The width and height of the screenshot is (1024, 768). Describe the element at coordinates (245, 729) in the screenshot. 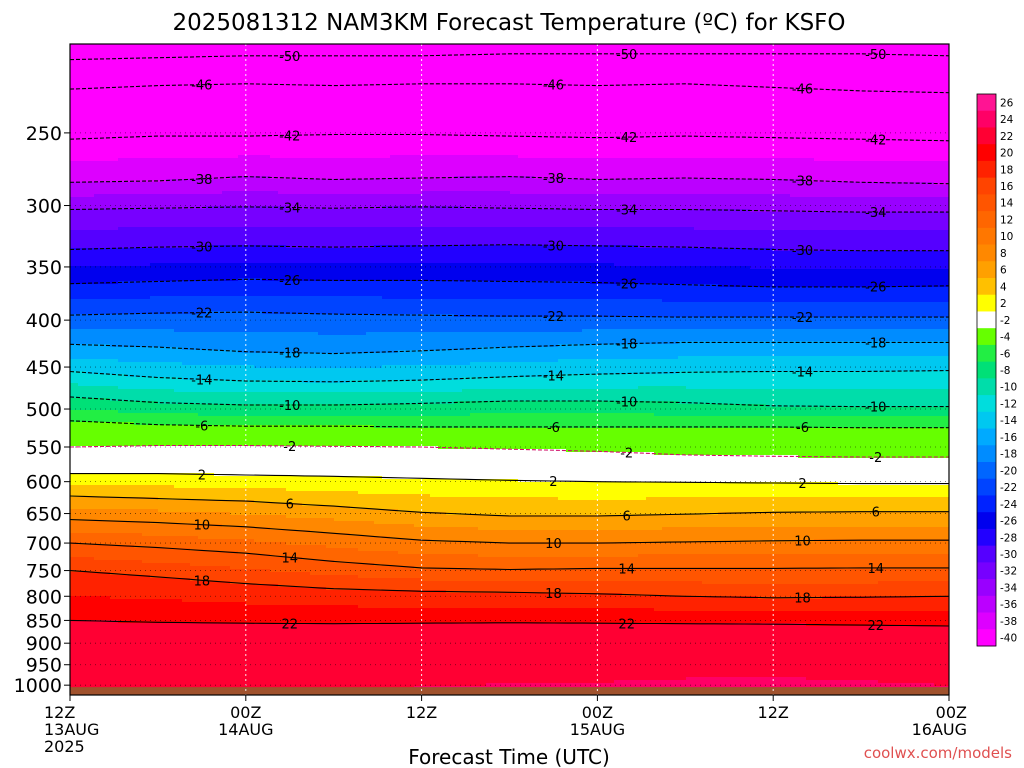

I see `x-tick-label: 14AUG` at that location.